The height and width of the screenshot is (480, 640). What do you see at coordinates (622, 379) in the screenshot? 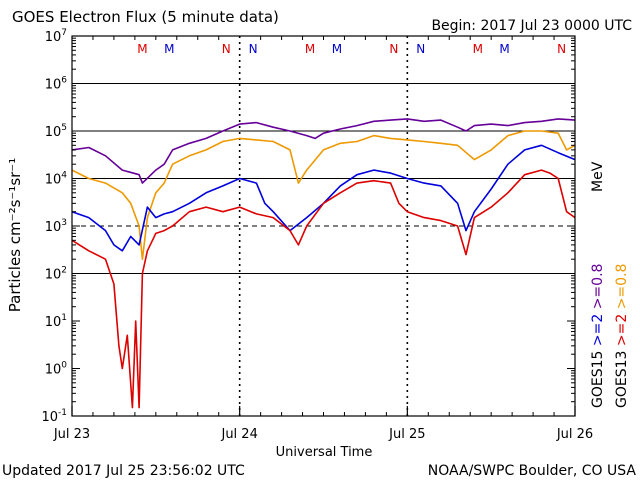
I see `legend-item: GOES13` at bounding box center [622, 379].